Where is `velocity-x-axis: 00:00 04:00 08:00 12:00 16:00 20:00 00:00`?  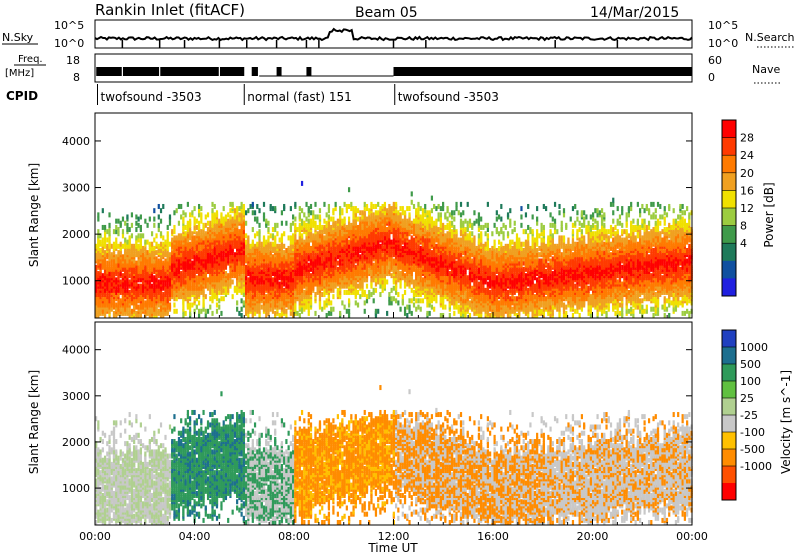
velocity-x-axis: 00:00 04:00 08:00 12:00 16:00 20:00 00:00 is located at coordinates (393, 531).